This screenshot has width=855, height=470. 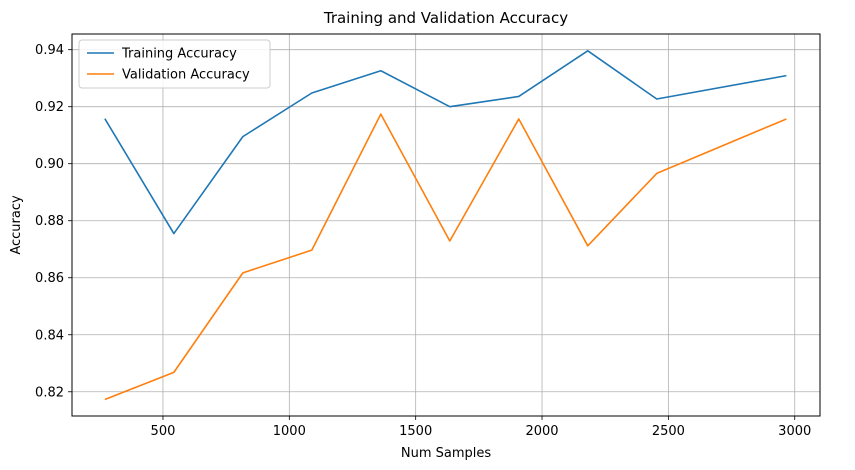 What do you see at coordinates (289, 431) in the screenshot?
I see `x-tick-label: 1000` at bounding box center [289, 431].